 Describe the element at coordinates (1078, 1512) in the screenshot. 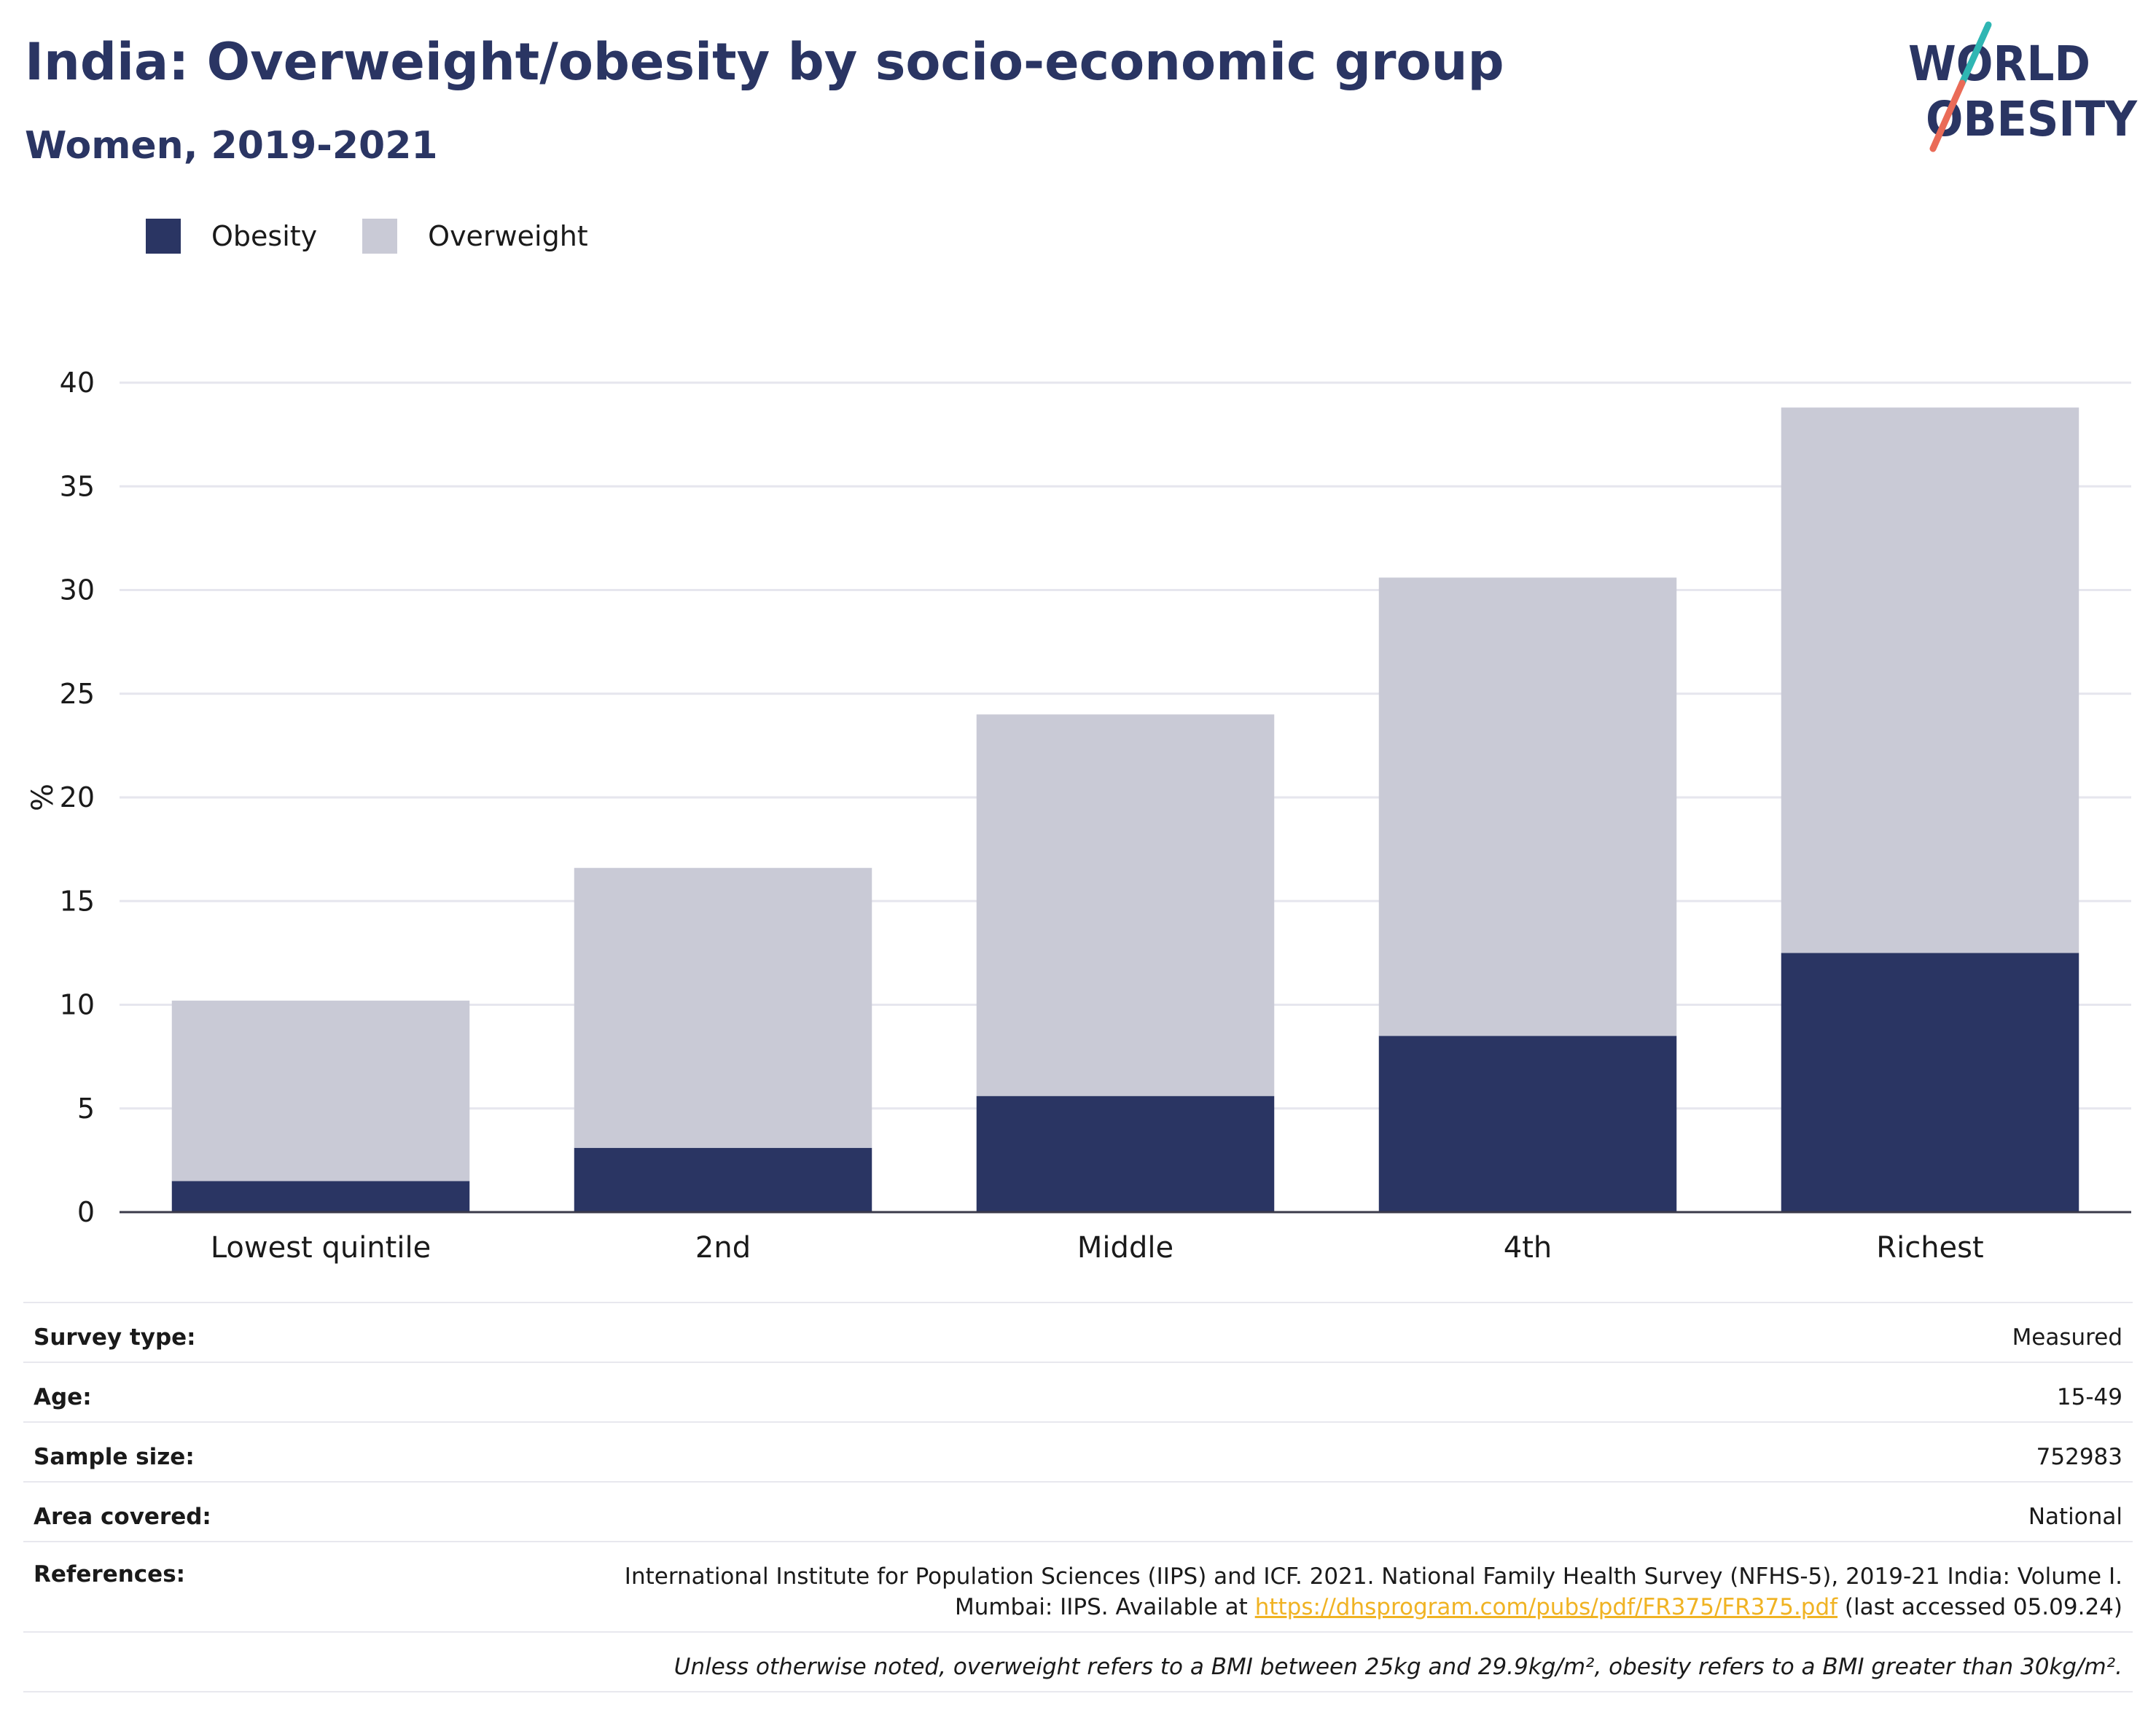

I see `info-row-area: Area covered: National` at that location.